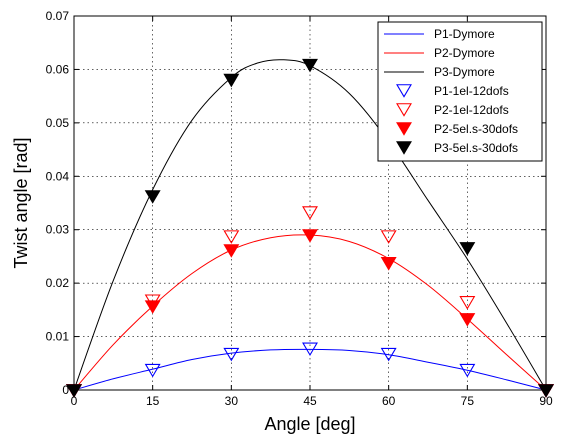 This screenshot has height=439, width=562. What do you see at coordinates (471, 91) in the screenshot?
I see `legend-entry-label: P1-1el-12dofs` at bounding box center [471, 91].